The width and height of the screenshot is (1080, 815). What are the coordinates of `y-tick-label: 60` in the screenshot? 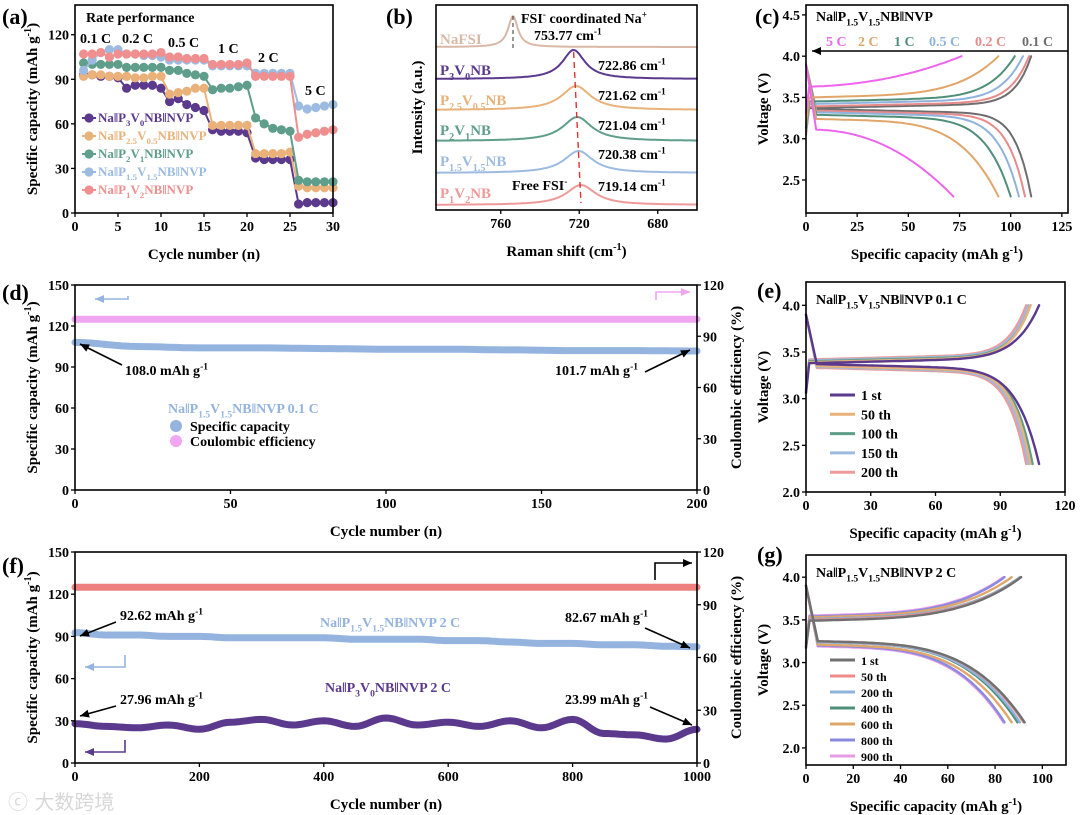 It's located at (62, 409).